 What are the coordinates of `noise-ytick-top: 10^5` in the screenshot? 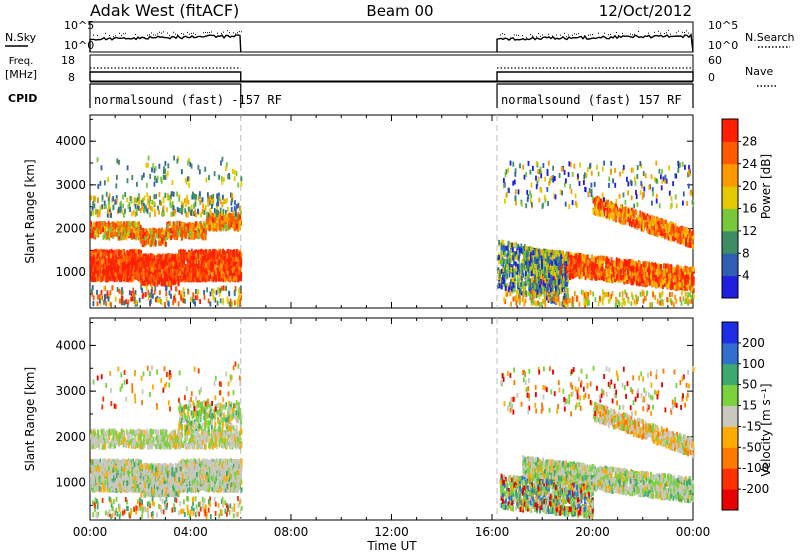 It's located at (79, 25).